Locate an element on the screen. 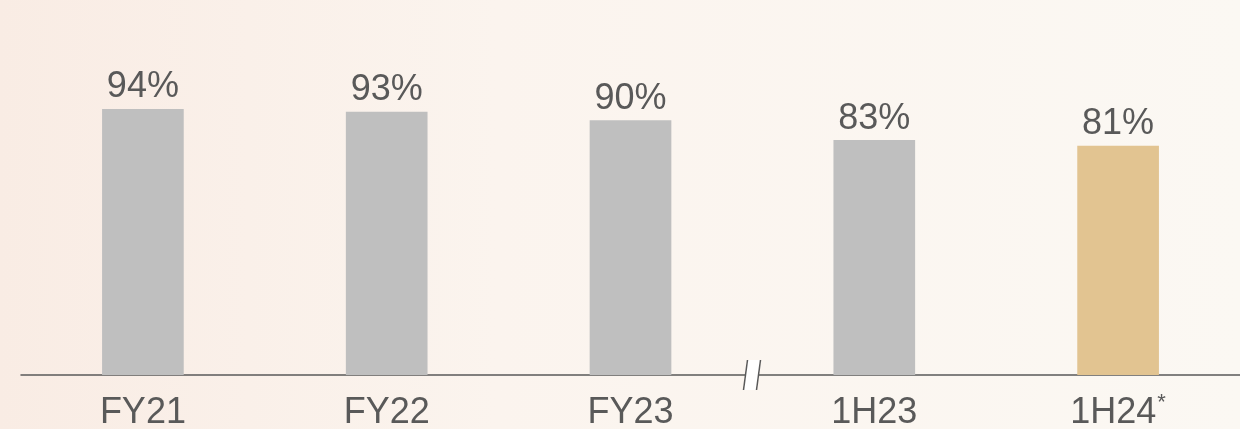  x-tick-label: FY21 is located at coordinates (142, 409).